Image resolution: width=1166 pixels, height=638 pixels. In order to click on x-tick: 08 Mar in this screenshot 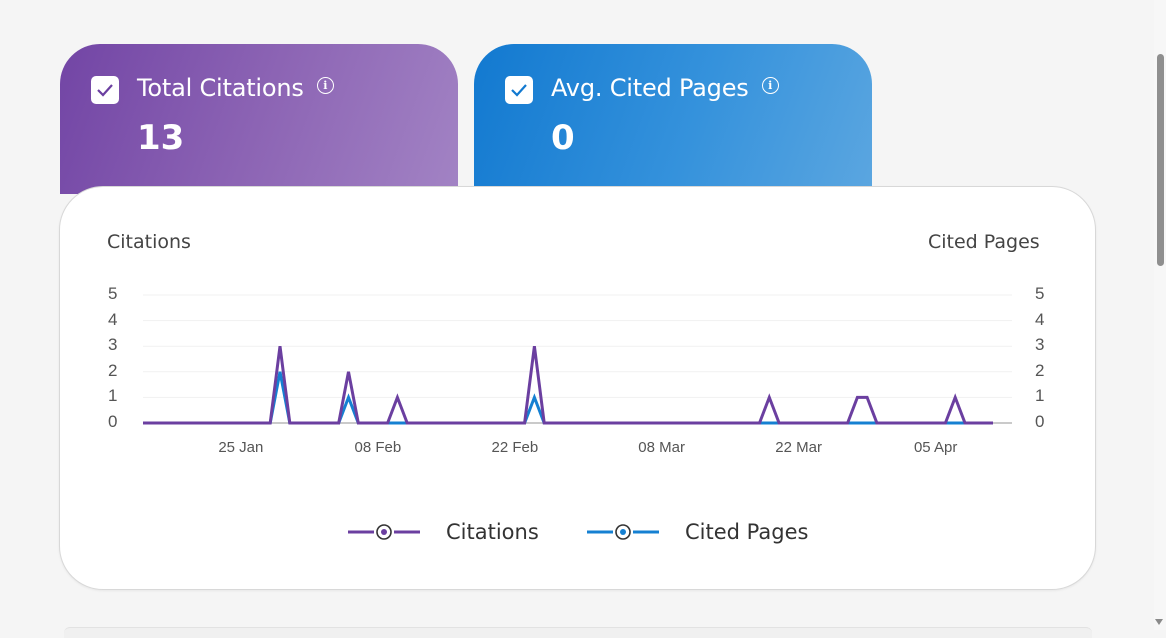, I will do `click(661, 447)`.